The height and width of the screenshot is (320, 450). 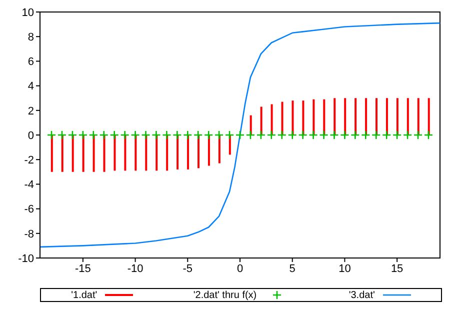 I want to click on y-tick-label: 10, so click(x=28, y=12).